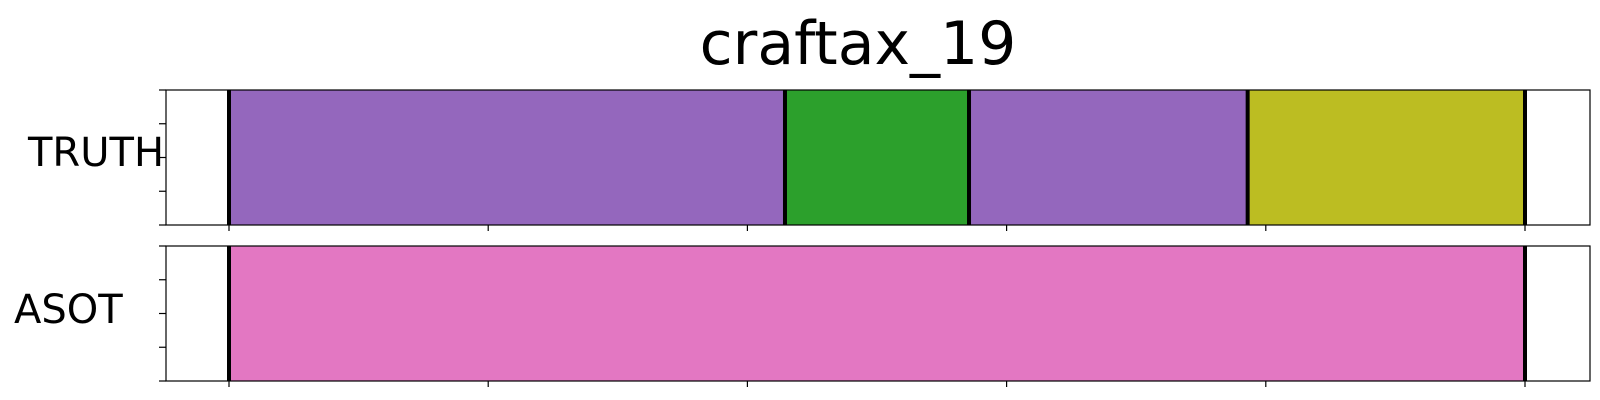 This screenshot has height=400, width=1600. Describe the element at coordinates (95, 153) in the screenshot. I see `row-label-truth: TRUTH` at that location.